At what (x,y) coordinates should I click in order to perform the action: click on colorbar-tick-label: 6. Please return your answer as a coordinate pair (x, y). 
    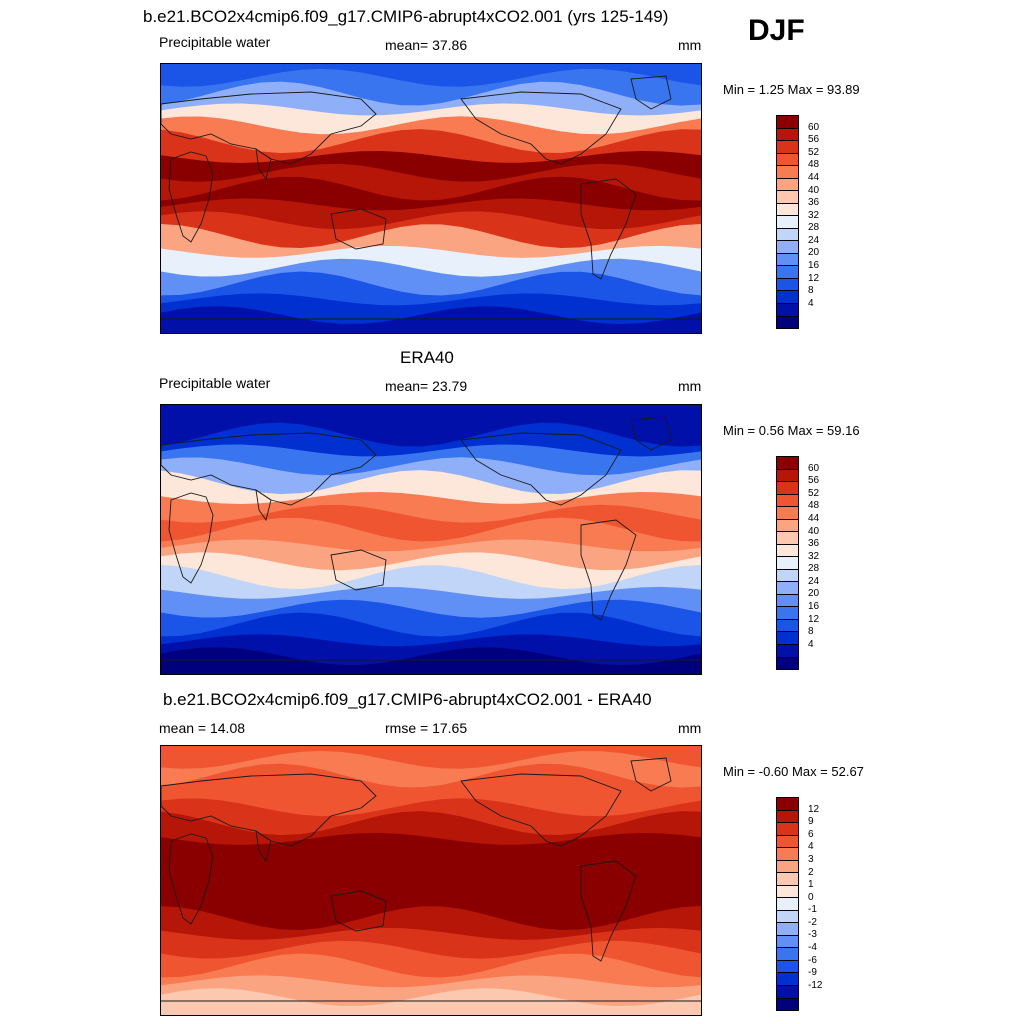
    Looking at the image, I should click on (811, 834).